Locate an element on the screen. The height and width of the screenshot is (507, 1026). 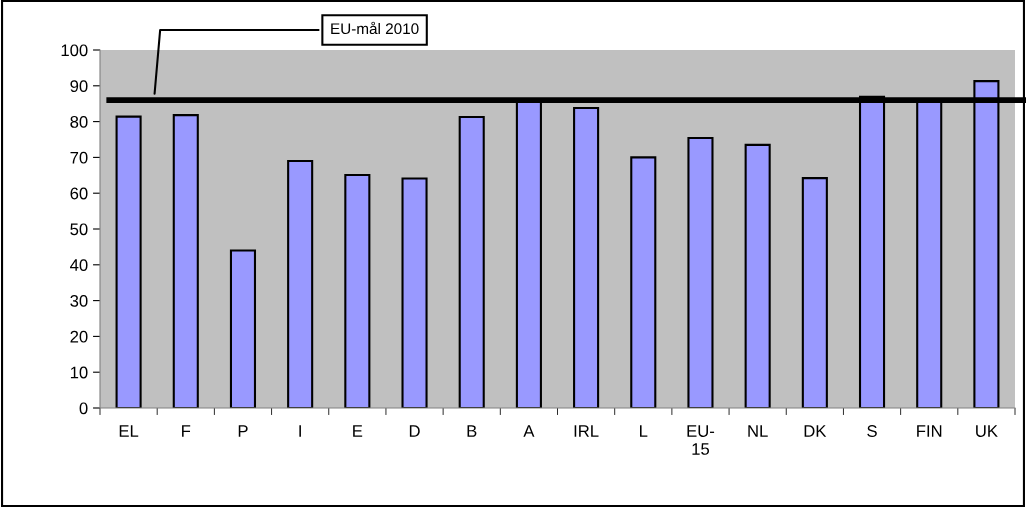
x-tick-label: EL is located at coordinates (129, 431).